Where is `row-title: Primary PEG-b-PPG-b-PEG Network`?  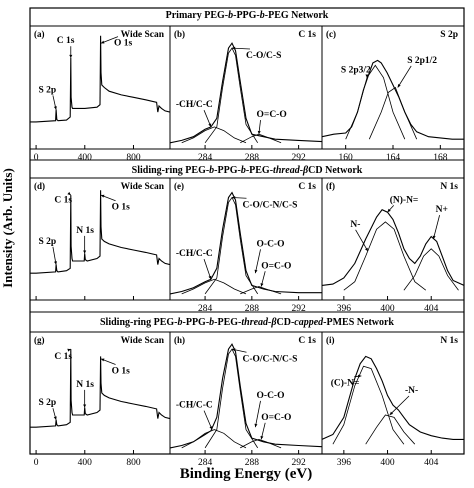 row-title: Primary PEG-b-PPG-b-PEG Network is located at coordinates (247, 15).